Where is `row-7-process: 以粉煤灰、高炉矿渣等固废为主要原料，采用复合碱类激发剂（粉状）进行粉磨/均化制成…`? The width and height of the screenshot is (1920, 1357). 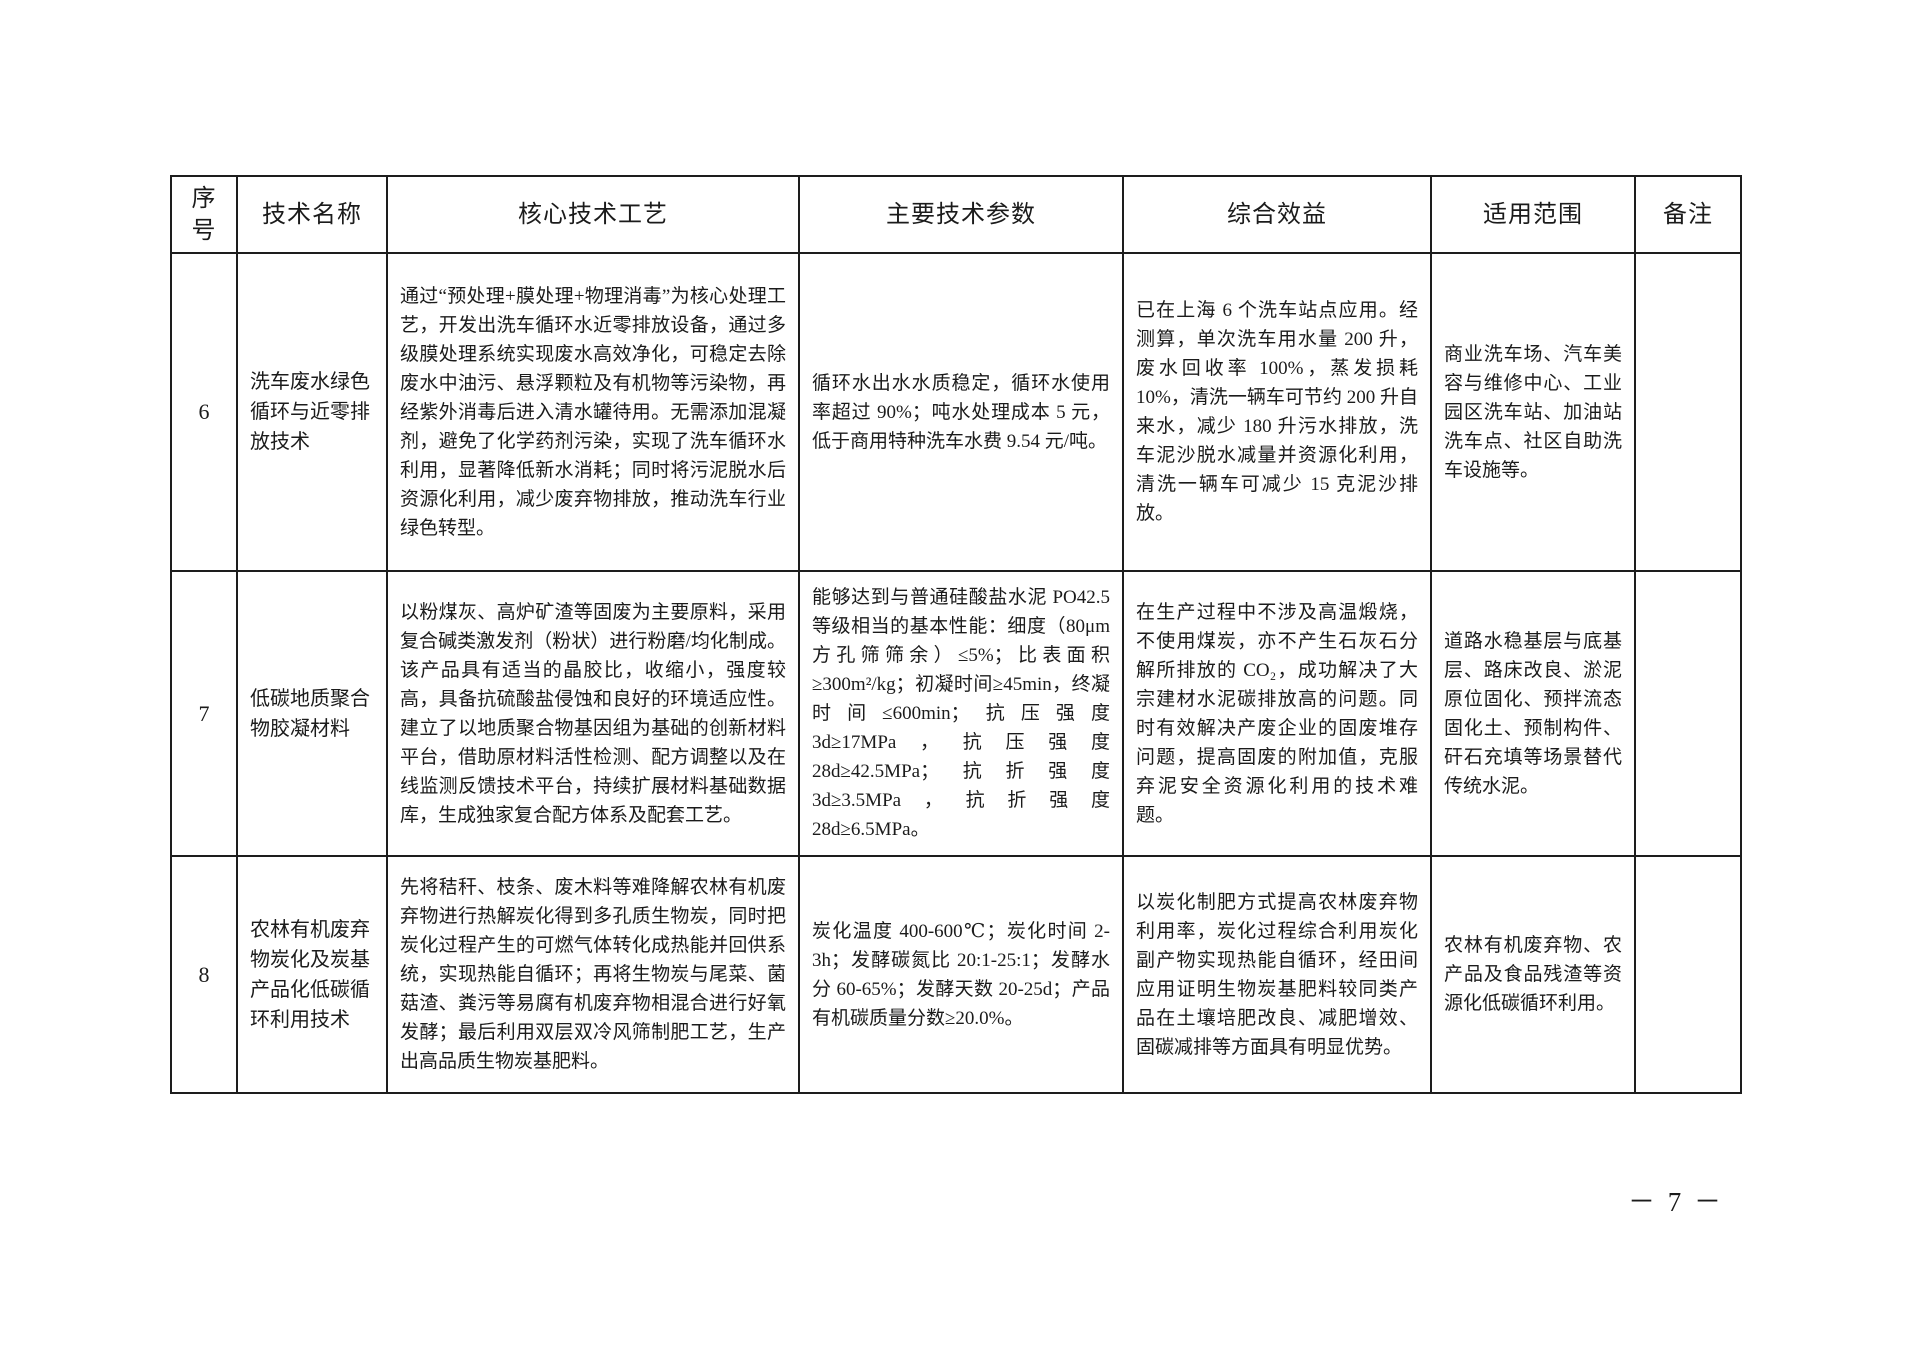
row-7-process: 以粉煤灰、高炉矿渣等固废为主要原料，采用复合碱类激发剂（粉状）进行粉磨/均化制成… is located at coordinates (593, 713).